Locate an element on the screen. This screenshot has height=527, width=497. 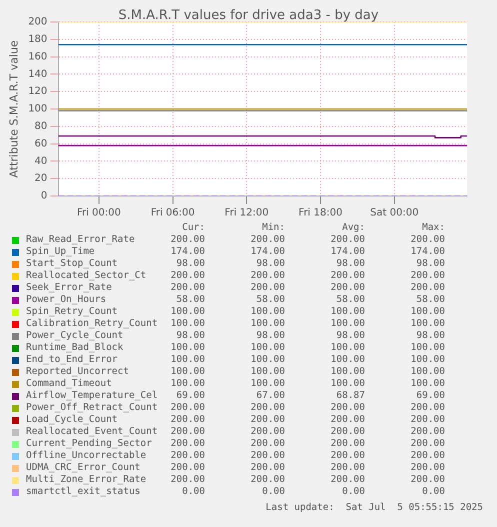
text: 68.87 is located at coordinates (350, 396).